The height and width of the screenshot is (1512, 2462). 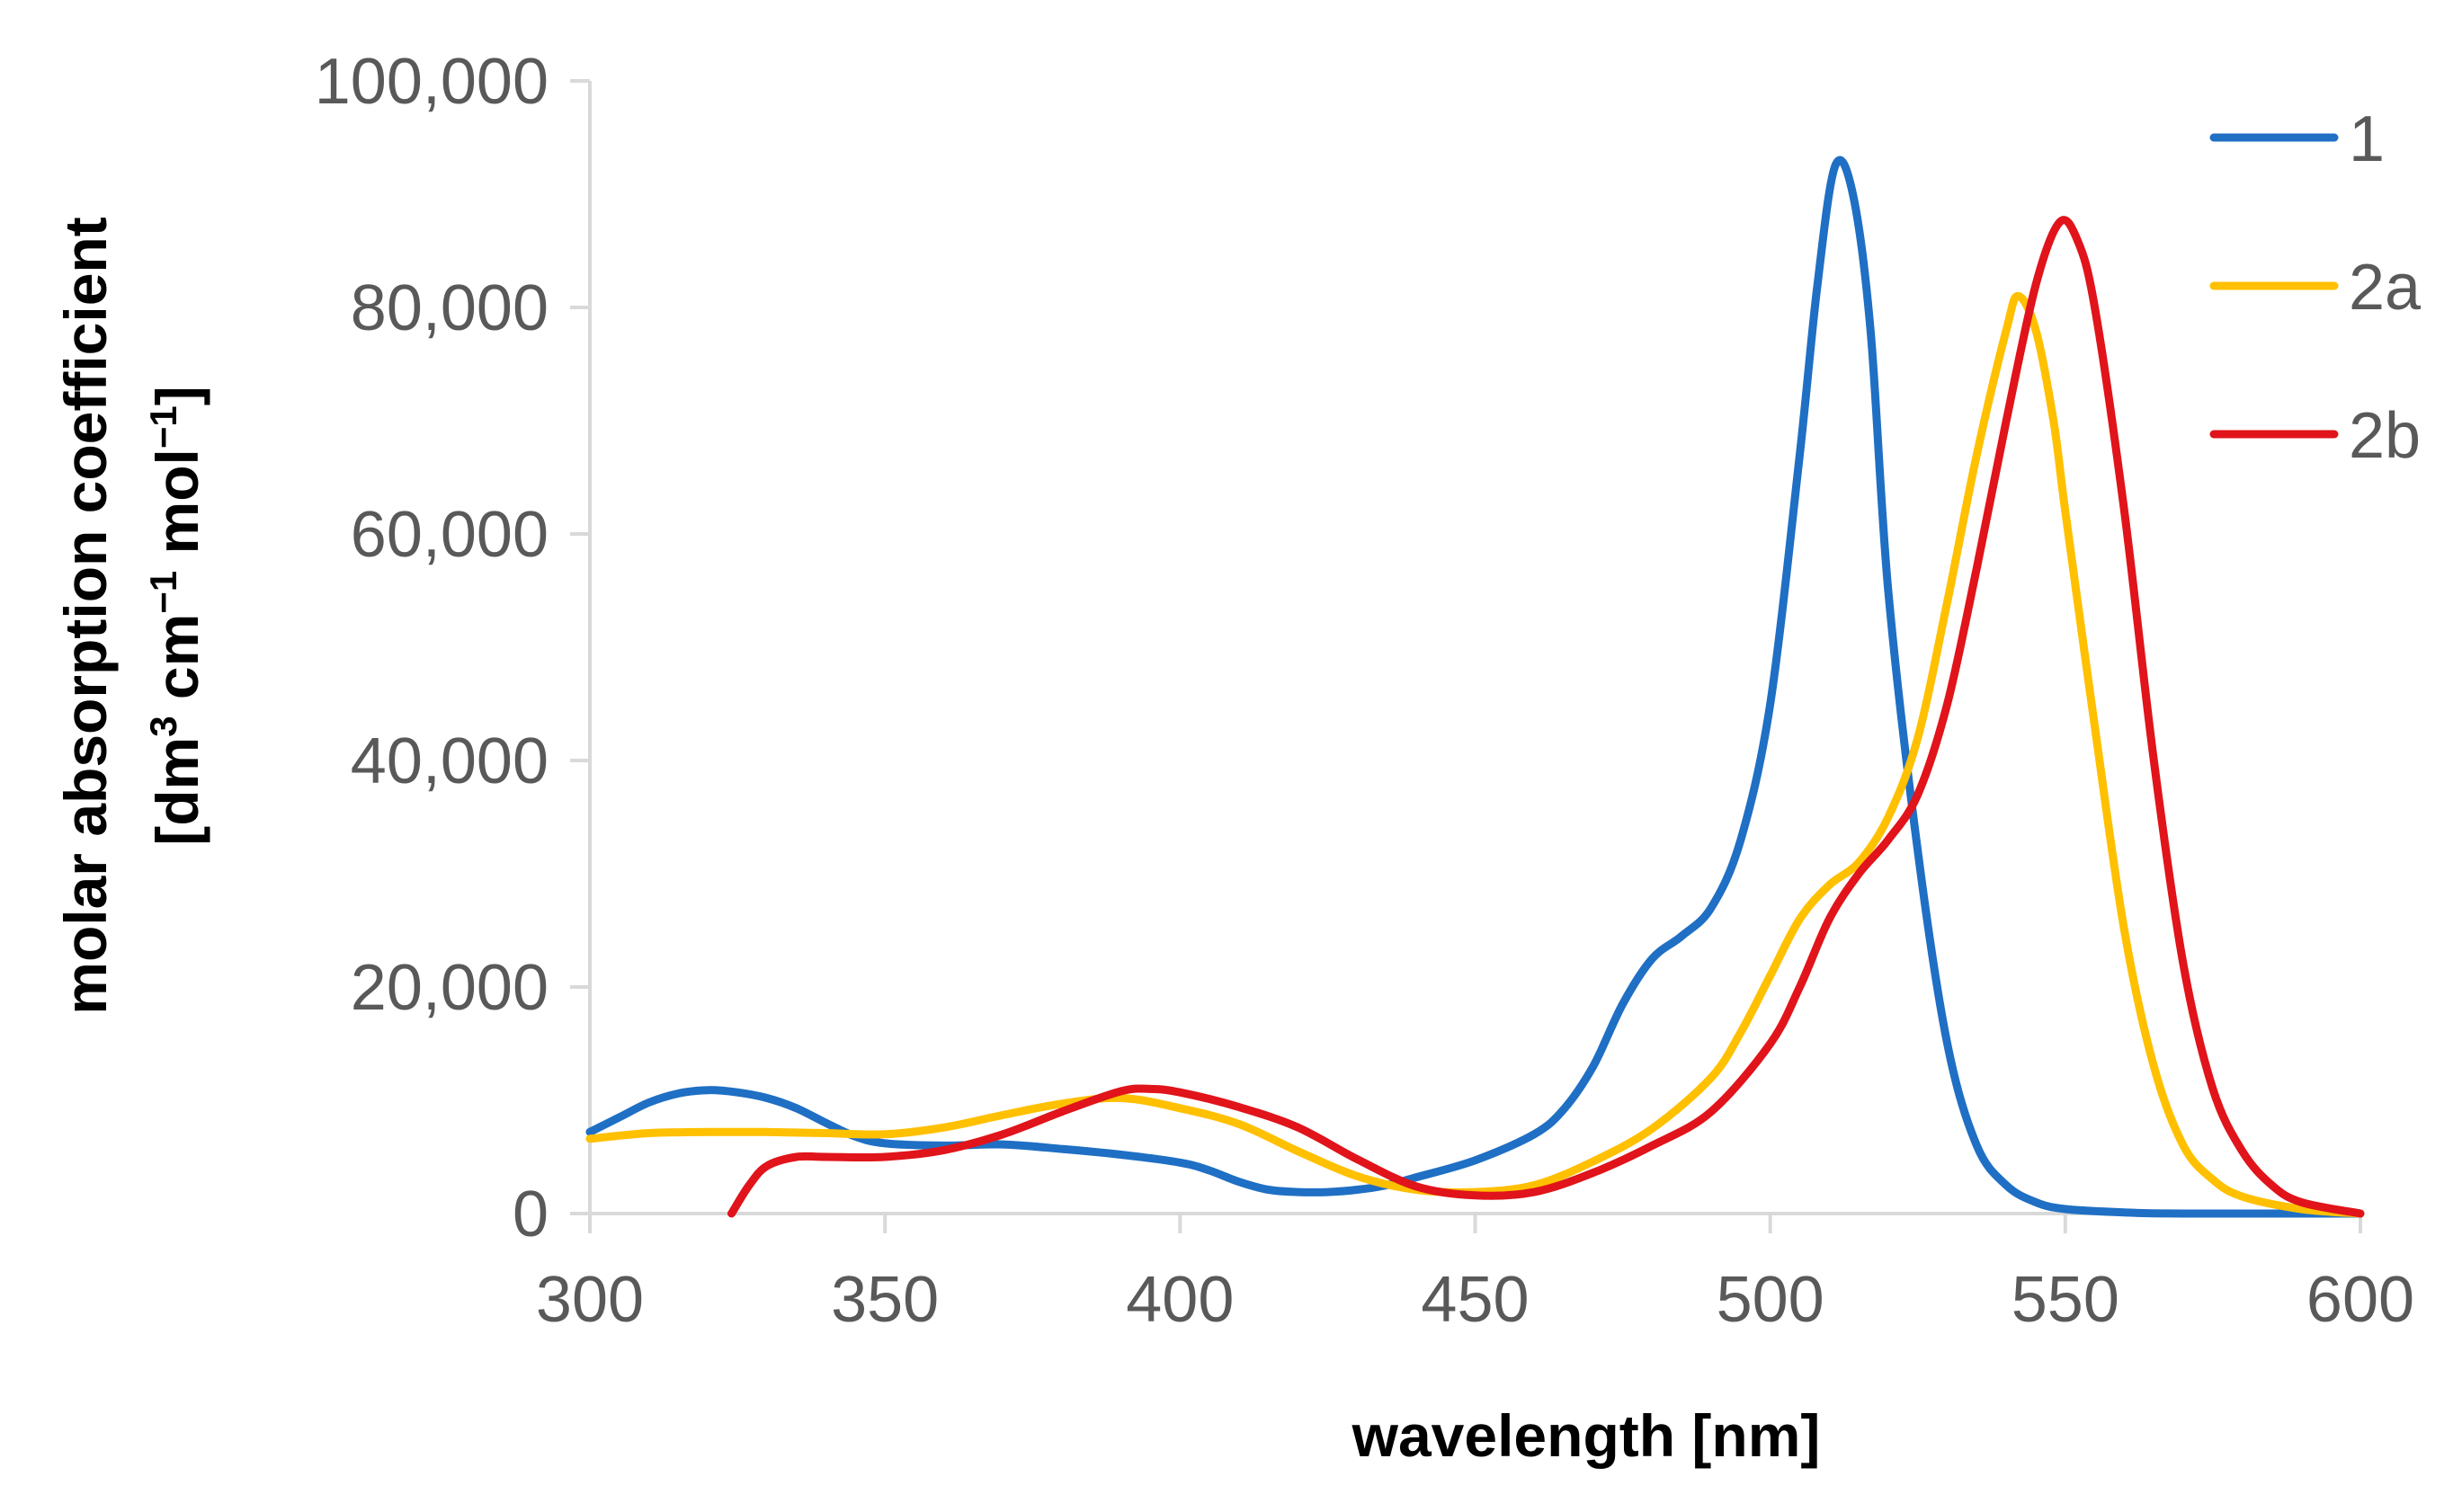 I want to click on x-tick-label: 550, so click(x=2065, y=1300).